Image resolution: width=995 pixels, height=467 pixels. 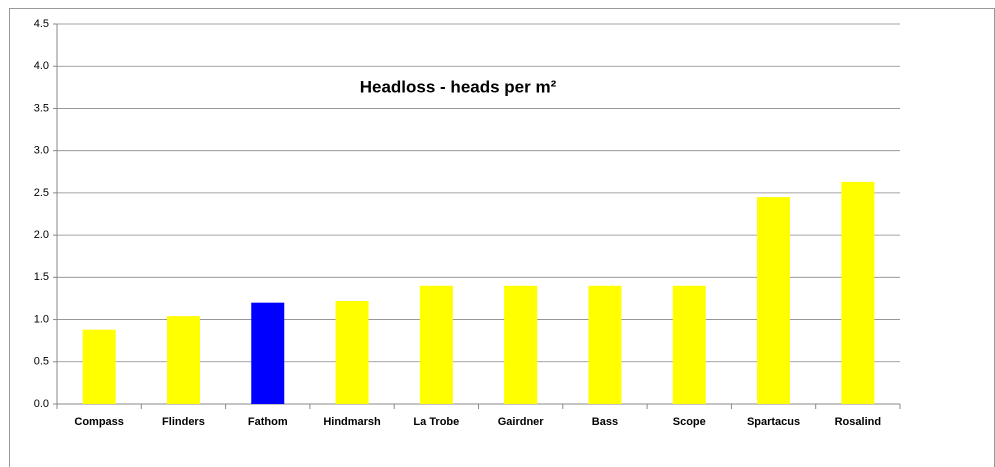 I want to click on y-tick-label: 1.5, so click(x=41, y=277).